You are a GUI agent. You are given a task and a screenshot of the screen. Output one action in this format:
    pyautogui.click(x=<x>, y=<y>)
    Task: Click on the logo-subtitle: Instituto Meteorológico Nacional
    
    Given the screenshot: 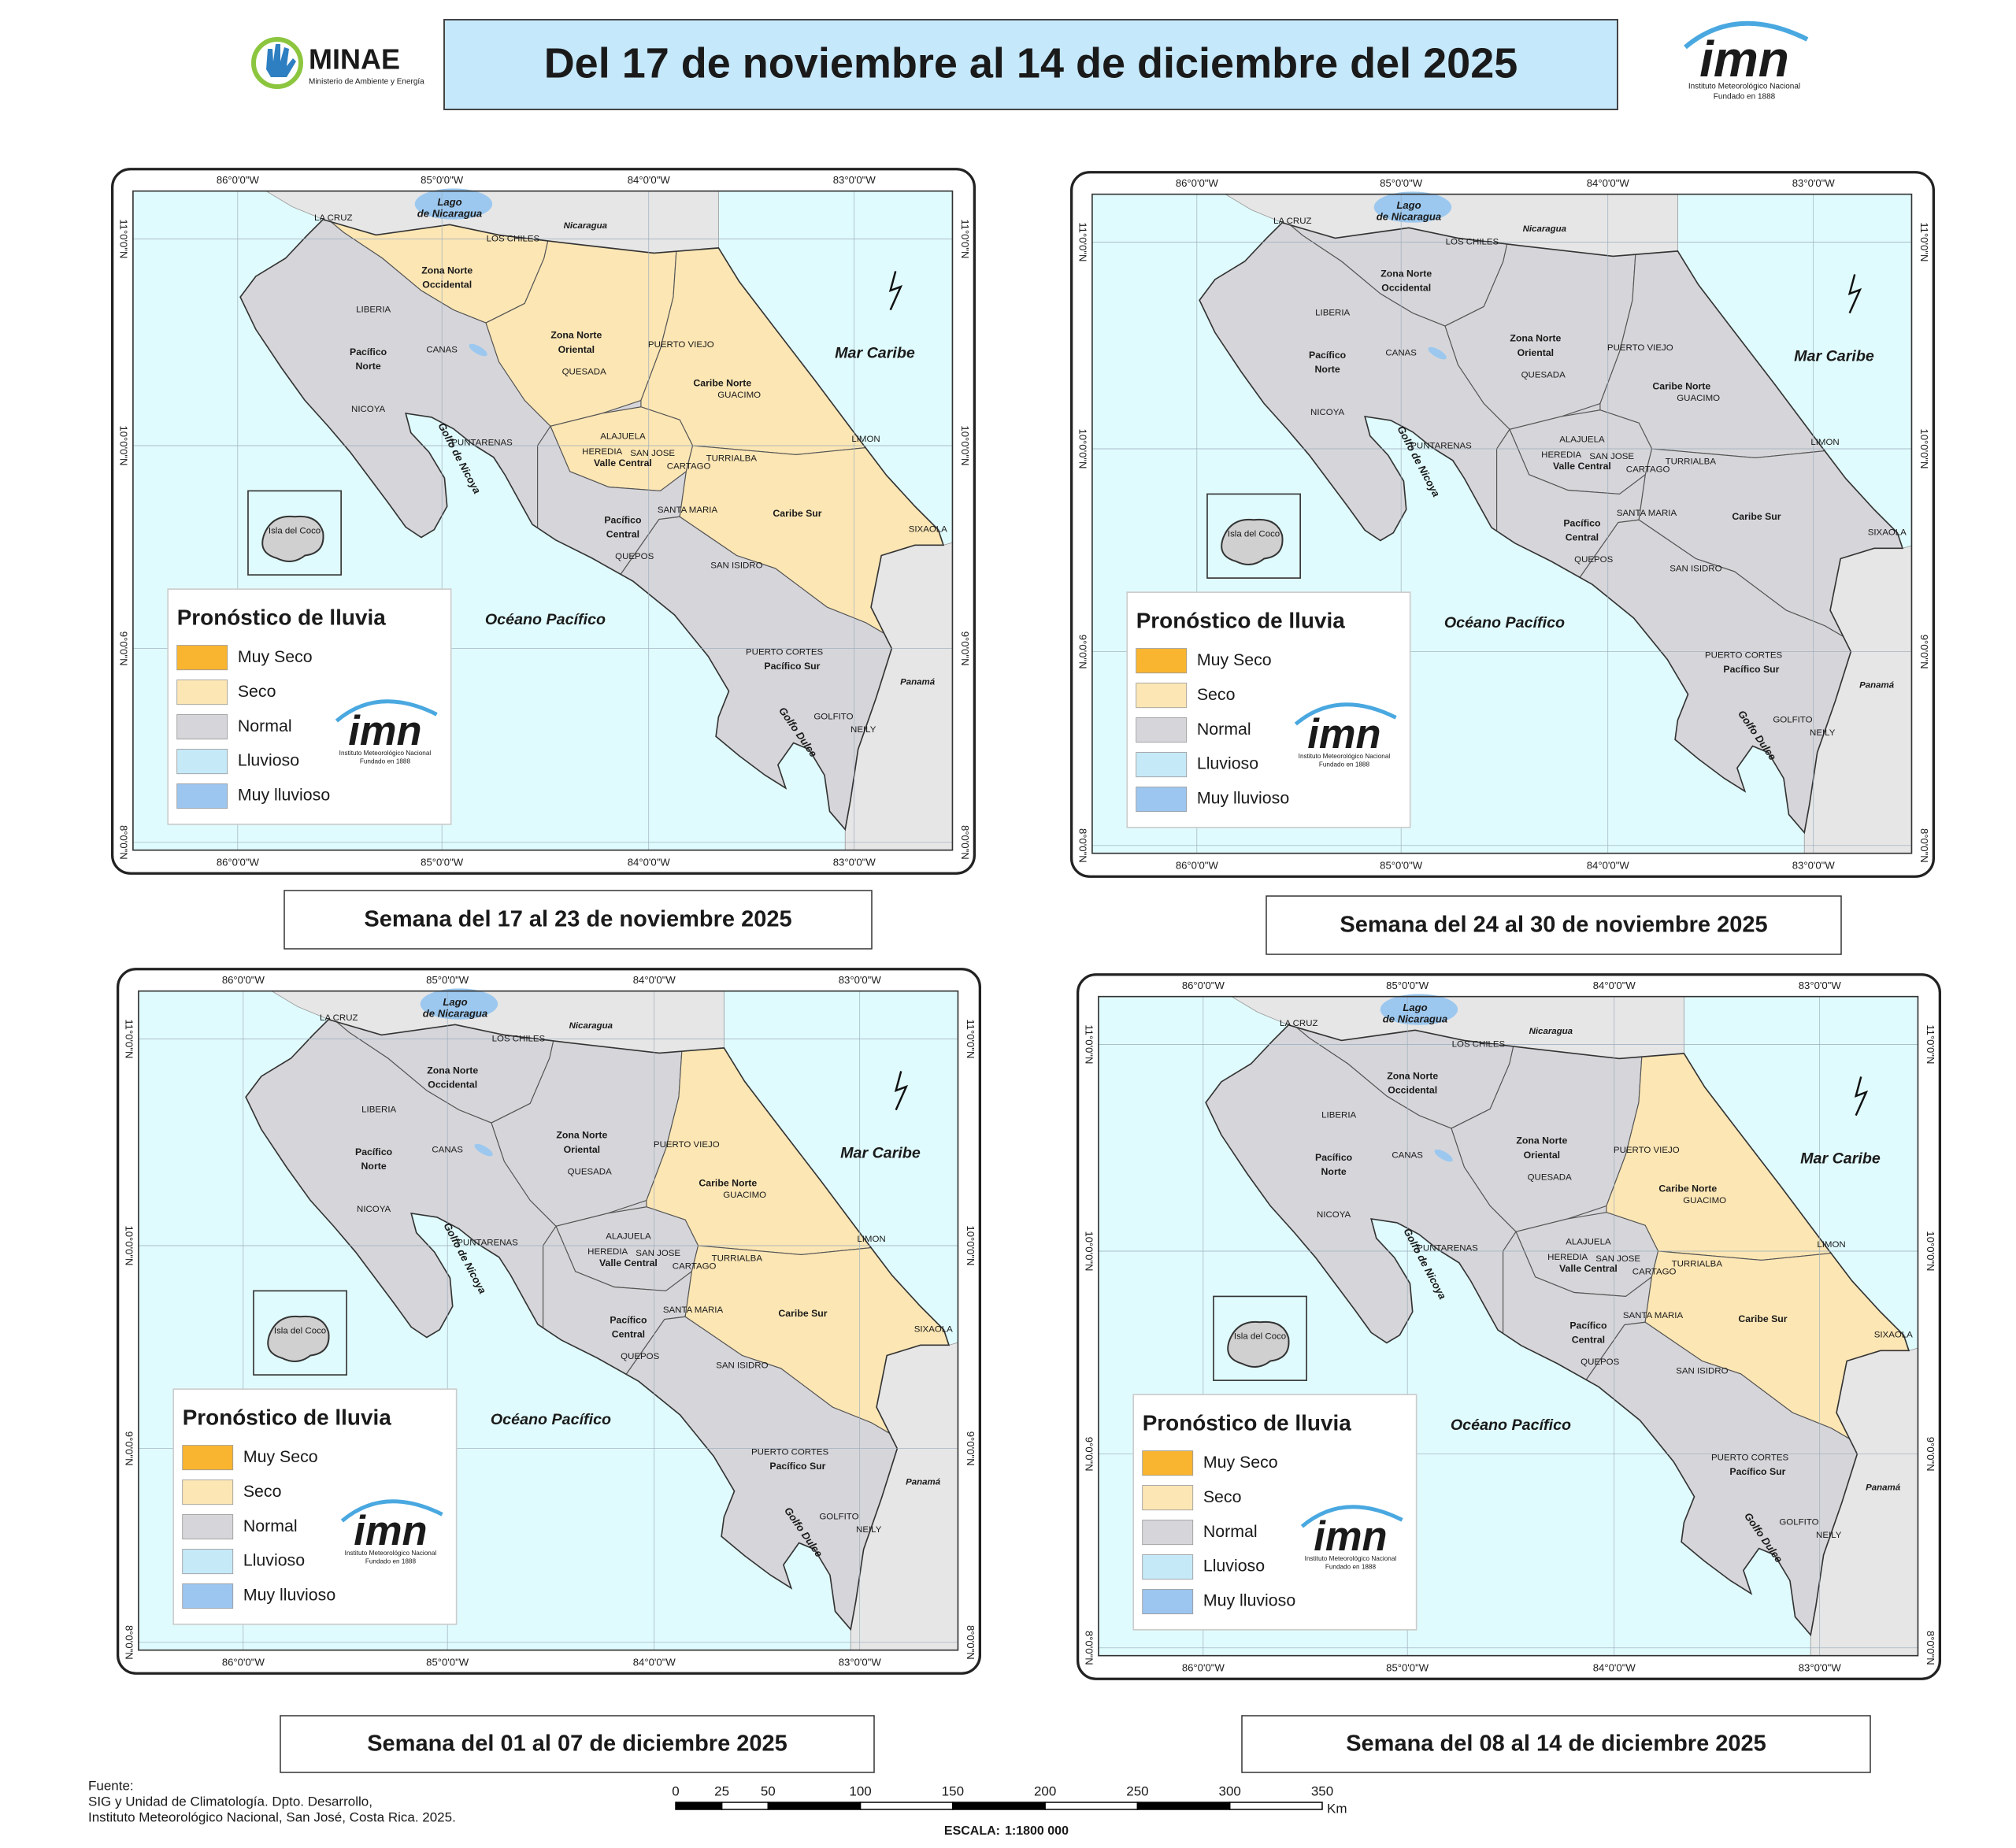 What is the action you would take?
    pyautogui.click(x=1345, y=756)
    